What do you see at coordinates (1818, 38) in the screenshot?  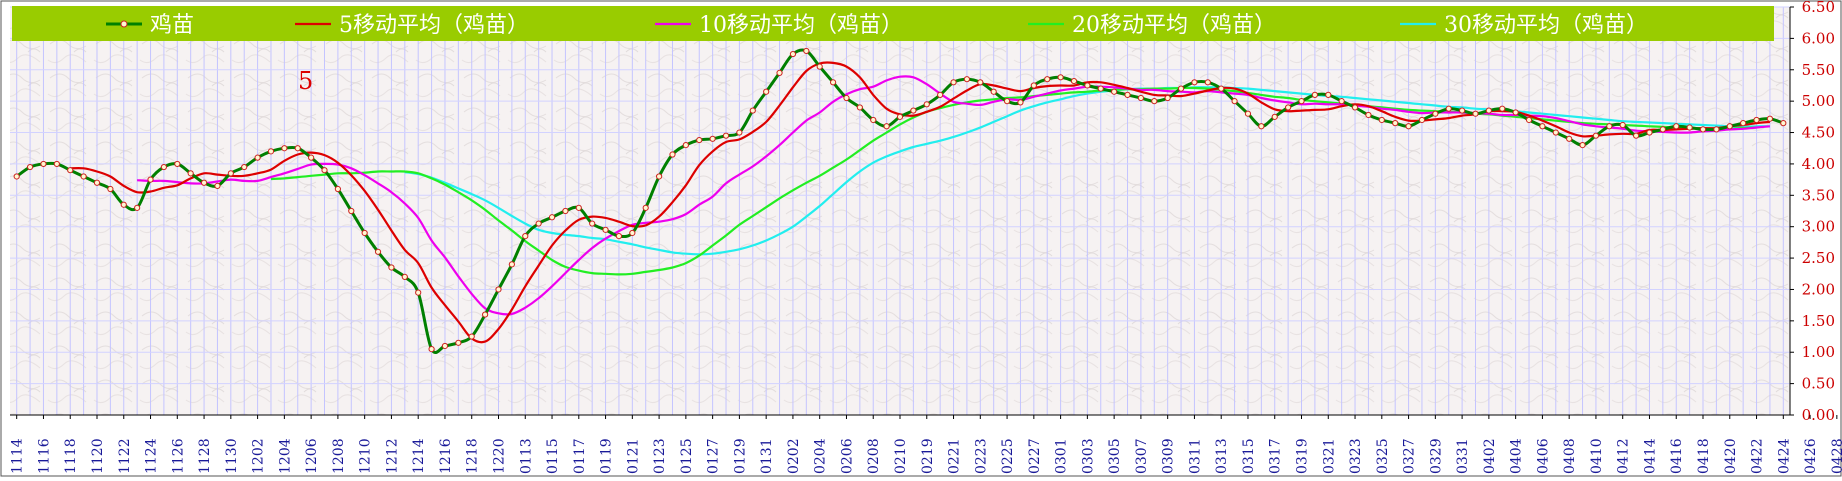 I see `y-tick-label: 6.00` at bounding box center [1818, 38].